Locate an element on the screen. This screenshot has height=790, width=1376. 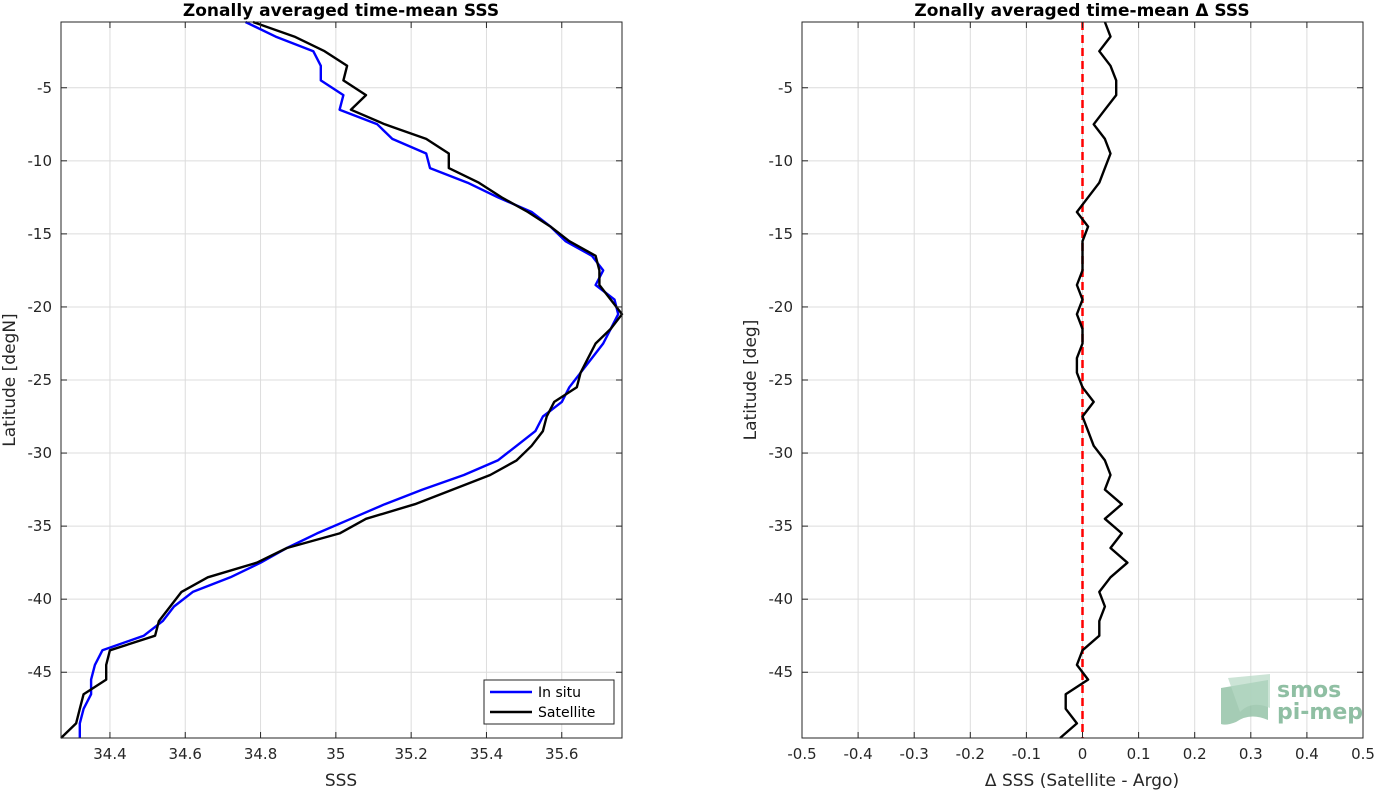
x-axis-label: Δ SSS (Satellite - Argo) is located at coordinates (1082, 780).